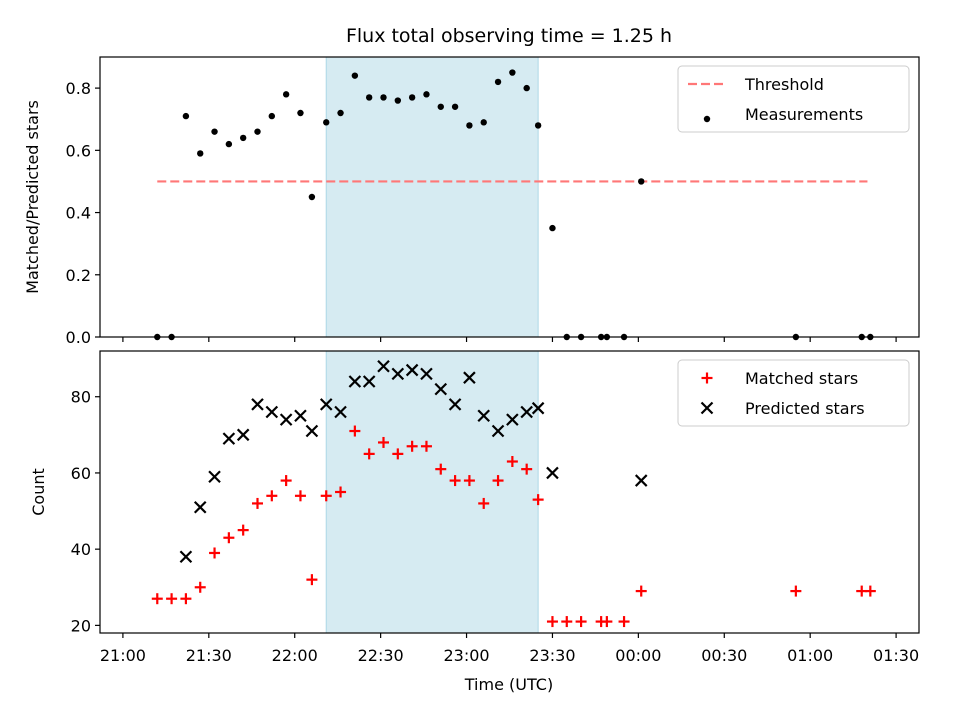  I want to click on x-tick-label: 22:00, so click(295, 655).